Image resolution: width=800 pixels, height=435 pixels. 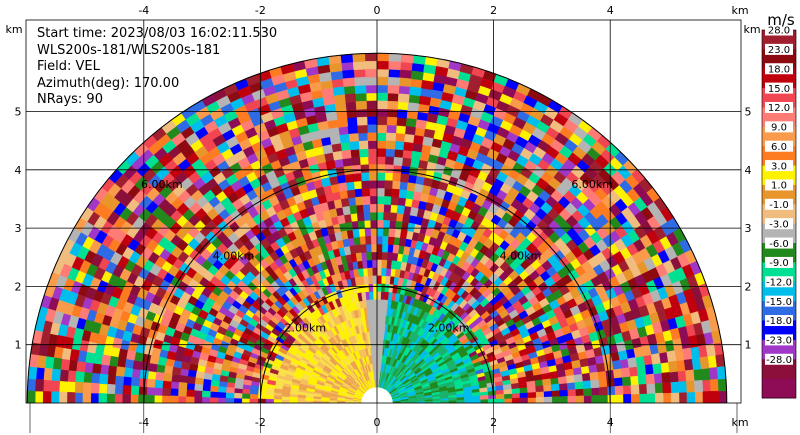 What do you see at coordinates (13, 29) in the screenshot?
I see `y-unit-left: km` at bounding box center [13, 29].